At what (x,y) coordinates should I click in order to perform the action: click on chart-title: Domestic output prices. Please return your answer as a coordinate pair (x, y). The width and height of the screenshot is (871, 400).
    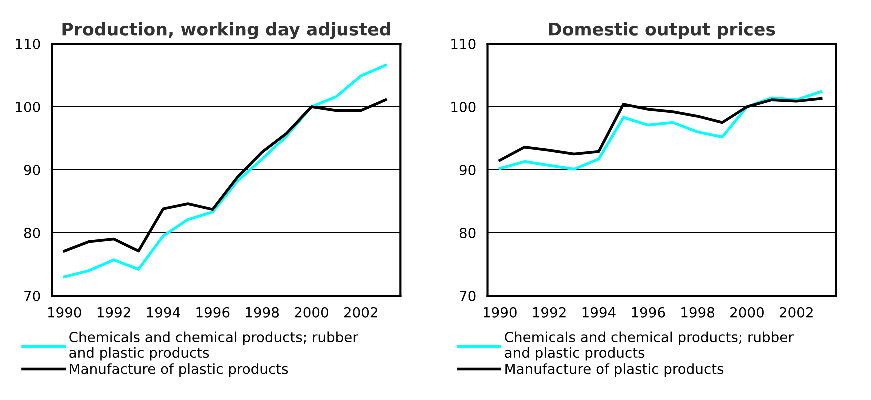
    Looking at the image, I should click on (662, 31).